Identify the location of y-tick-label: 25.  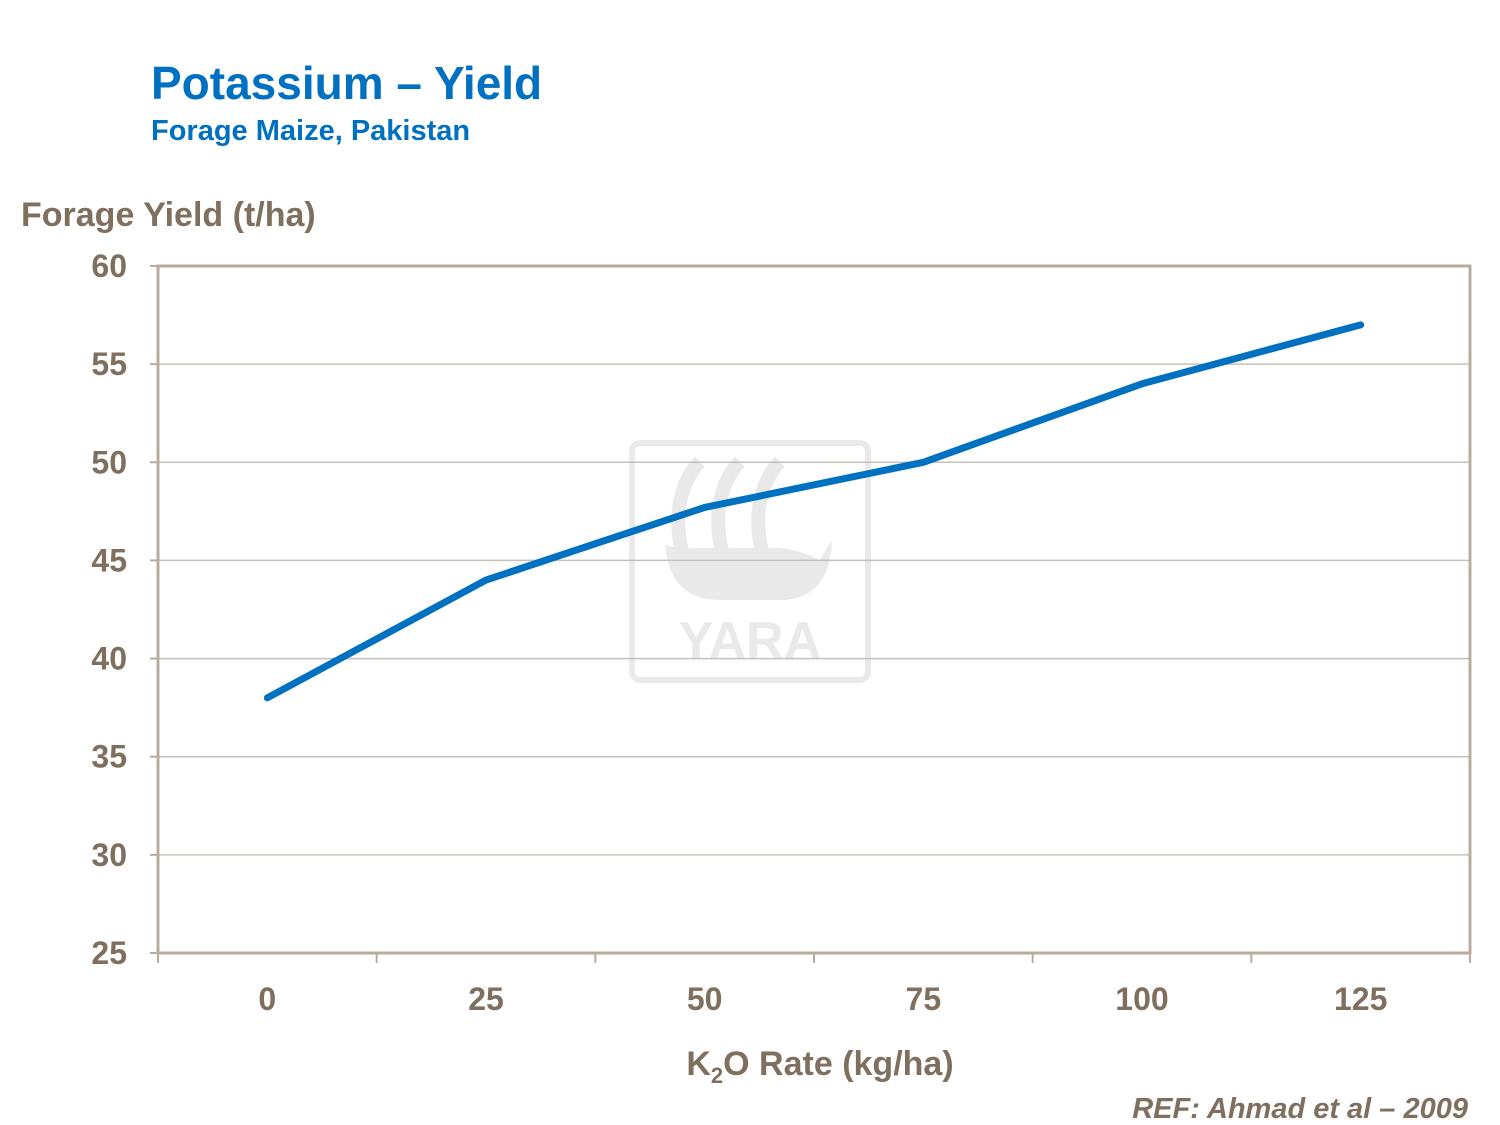
(109, 953).